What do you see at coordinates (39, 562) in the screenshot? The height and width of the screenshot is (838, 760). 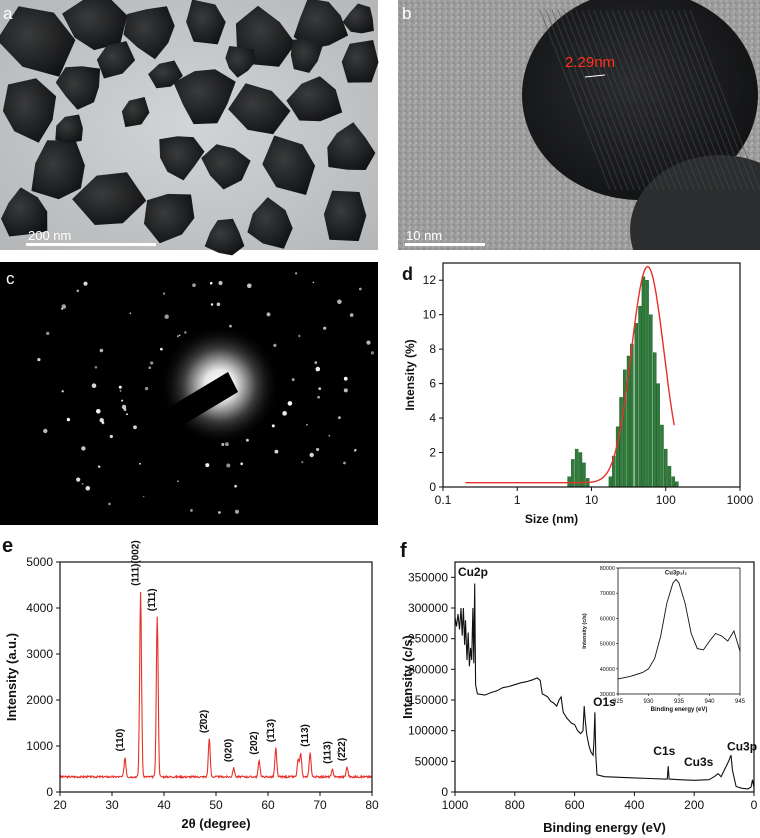 I see `y-tick-label: 5000` at bounding box center [39, 562].